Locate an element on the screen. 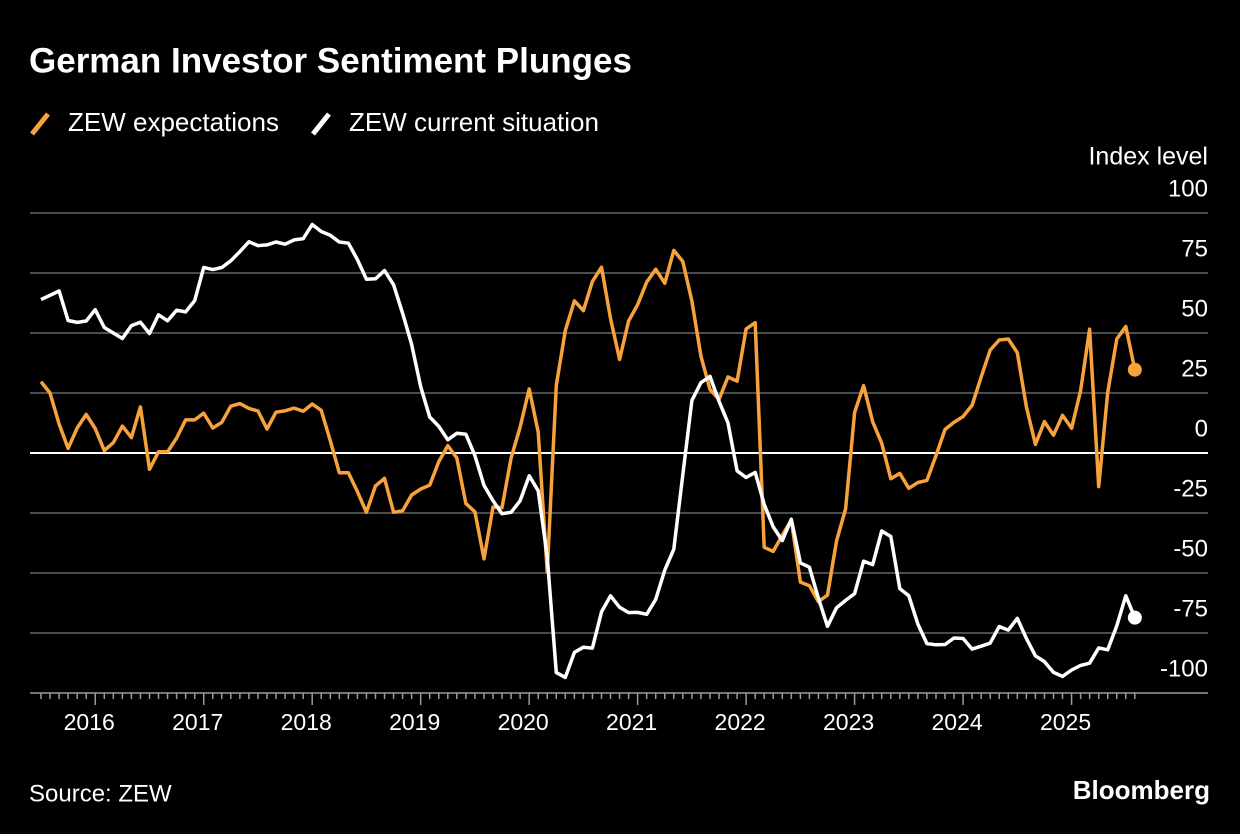 This screenshot has width=1240, height=834. x-tick-label: 2020 is located at coordinates (523, 722).